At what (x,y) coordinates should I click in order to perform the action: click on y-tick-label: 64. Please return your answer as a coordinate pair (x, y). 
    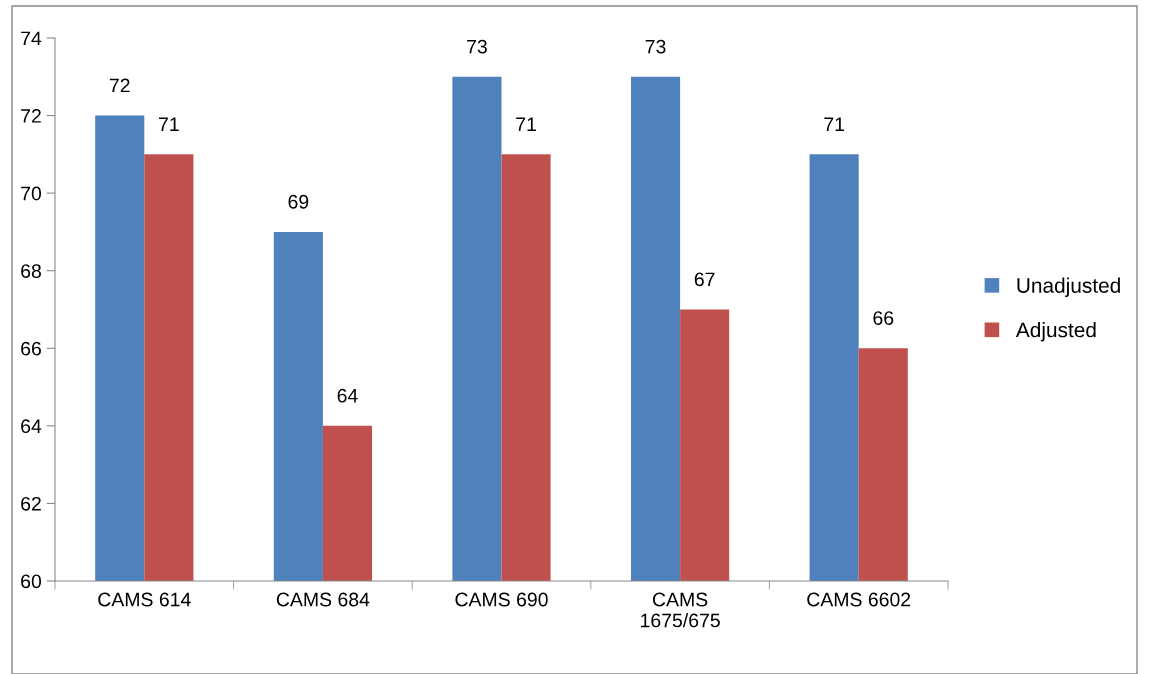
    Looking at the image, I should click on (31, 426).